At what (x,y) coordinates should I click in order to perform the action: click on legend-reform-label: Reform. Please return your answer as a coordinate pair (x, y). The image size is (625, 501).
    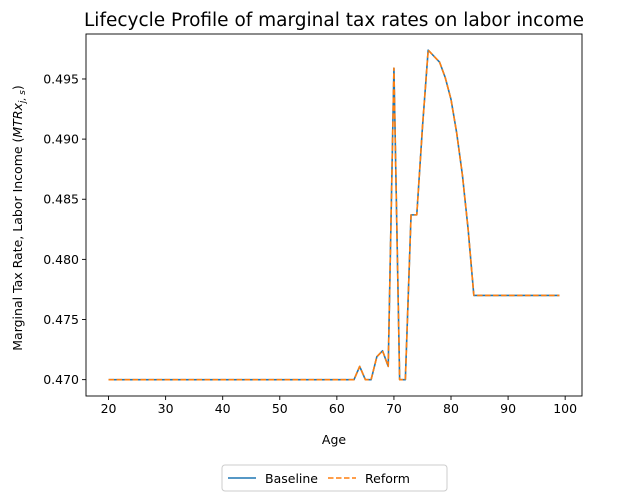
    Looking at the image, I should click on (387, 478).